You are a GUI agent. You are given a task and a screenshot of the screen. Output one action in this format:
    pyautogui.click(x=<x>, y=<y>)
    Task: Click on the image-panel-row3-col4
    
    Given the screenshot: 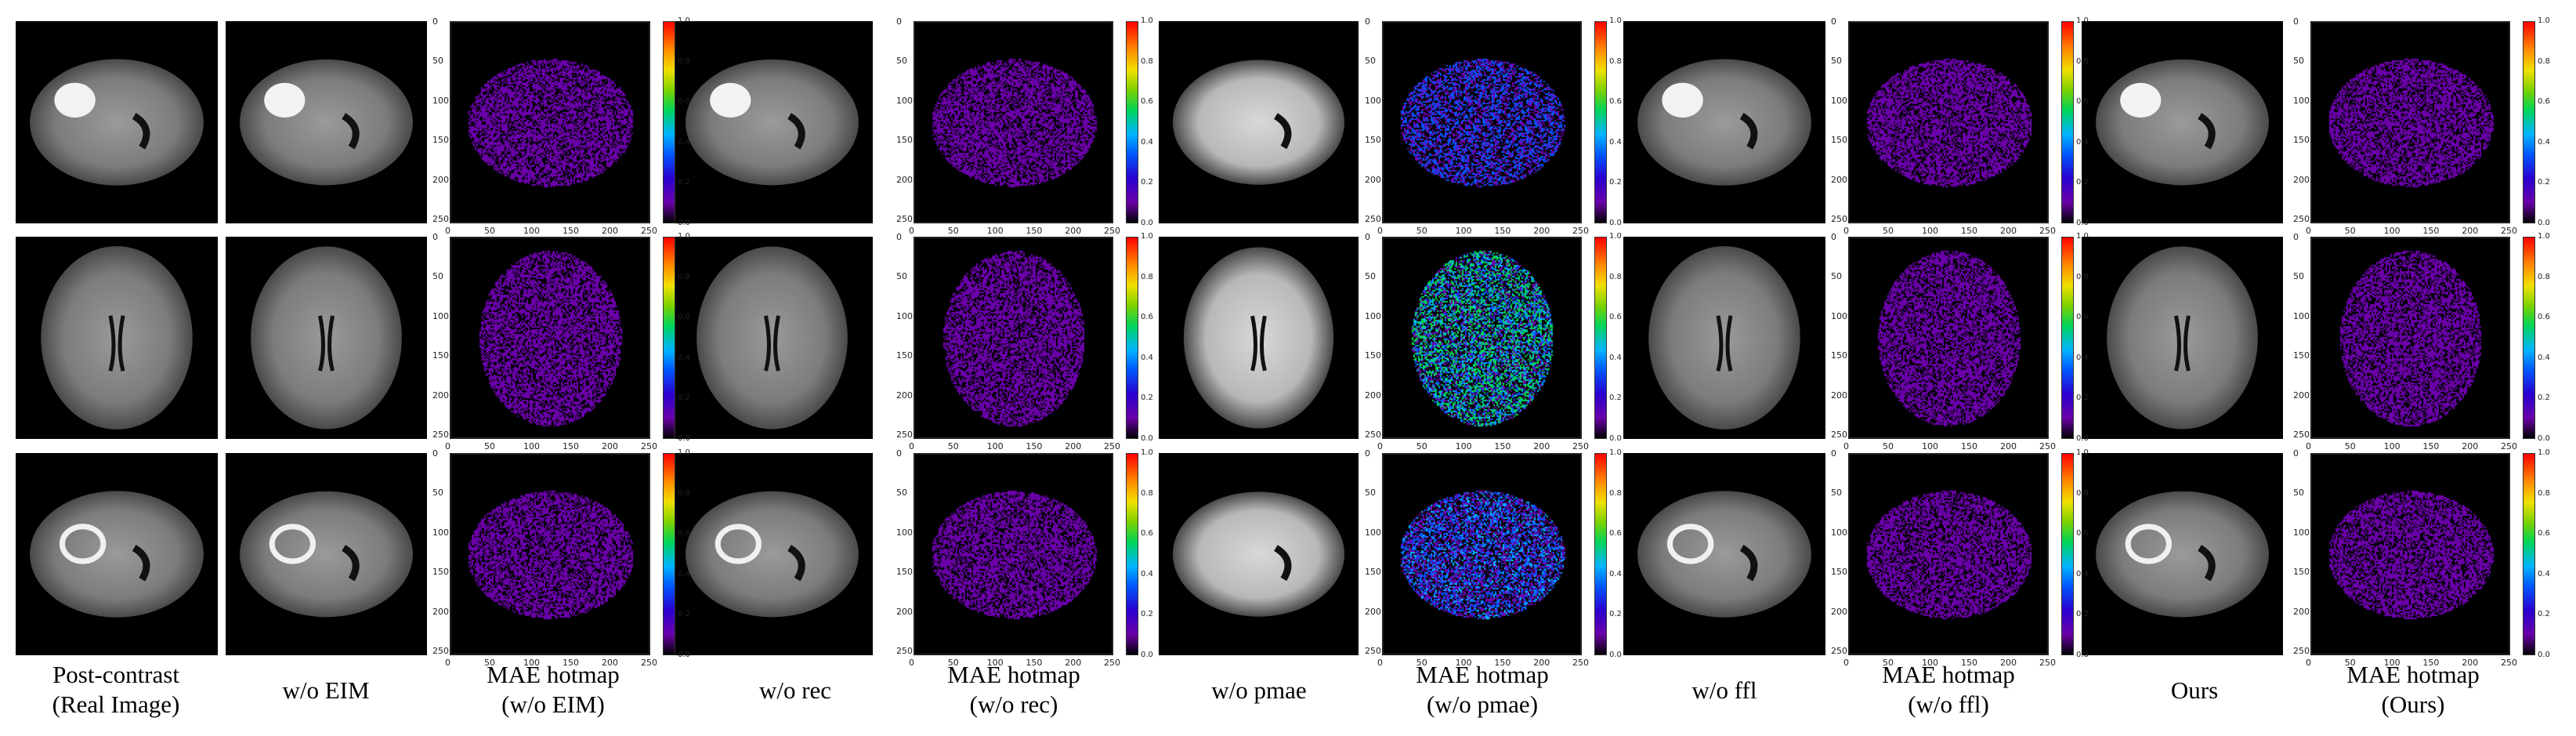 What is the action you would take?
    pyautogui.click(x=772, y=554)
    